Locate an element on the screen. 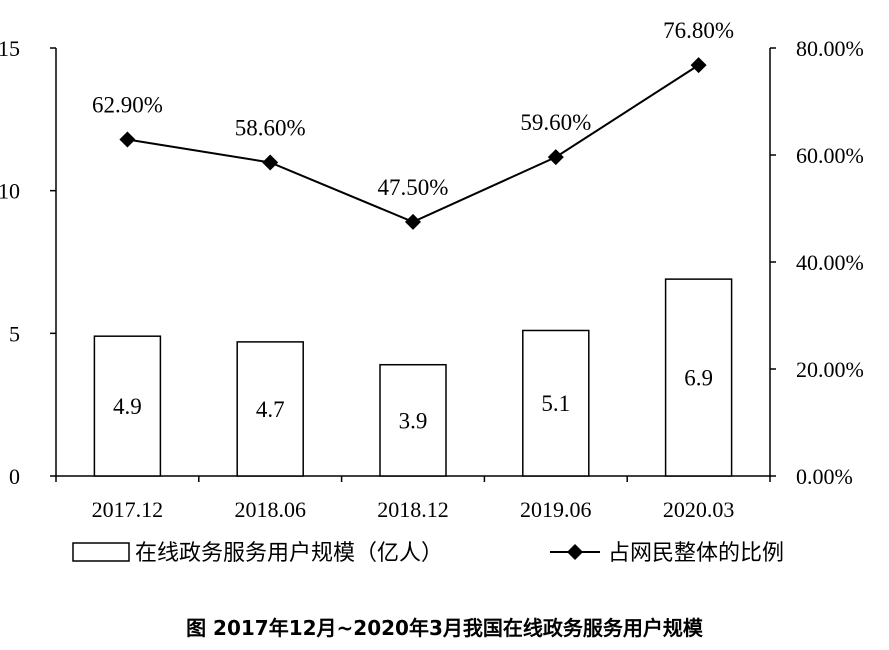 The image size is (889, 650). ratio-value-label: 59.60% is located at coordinates (555, 122).